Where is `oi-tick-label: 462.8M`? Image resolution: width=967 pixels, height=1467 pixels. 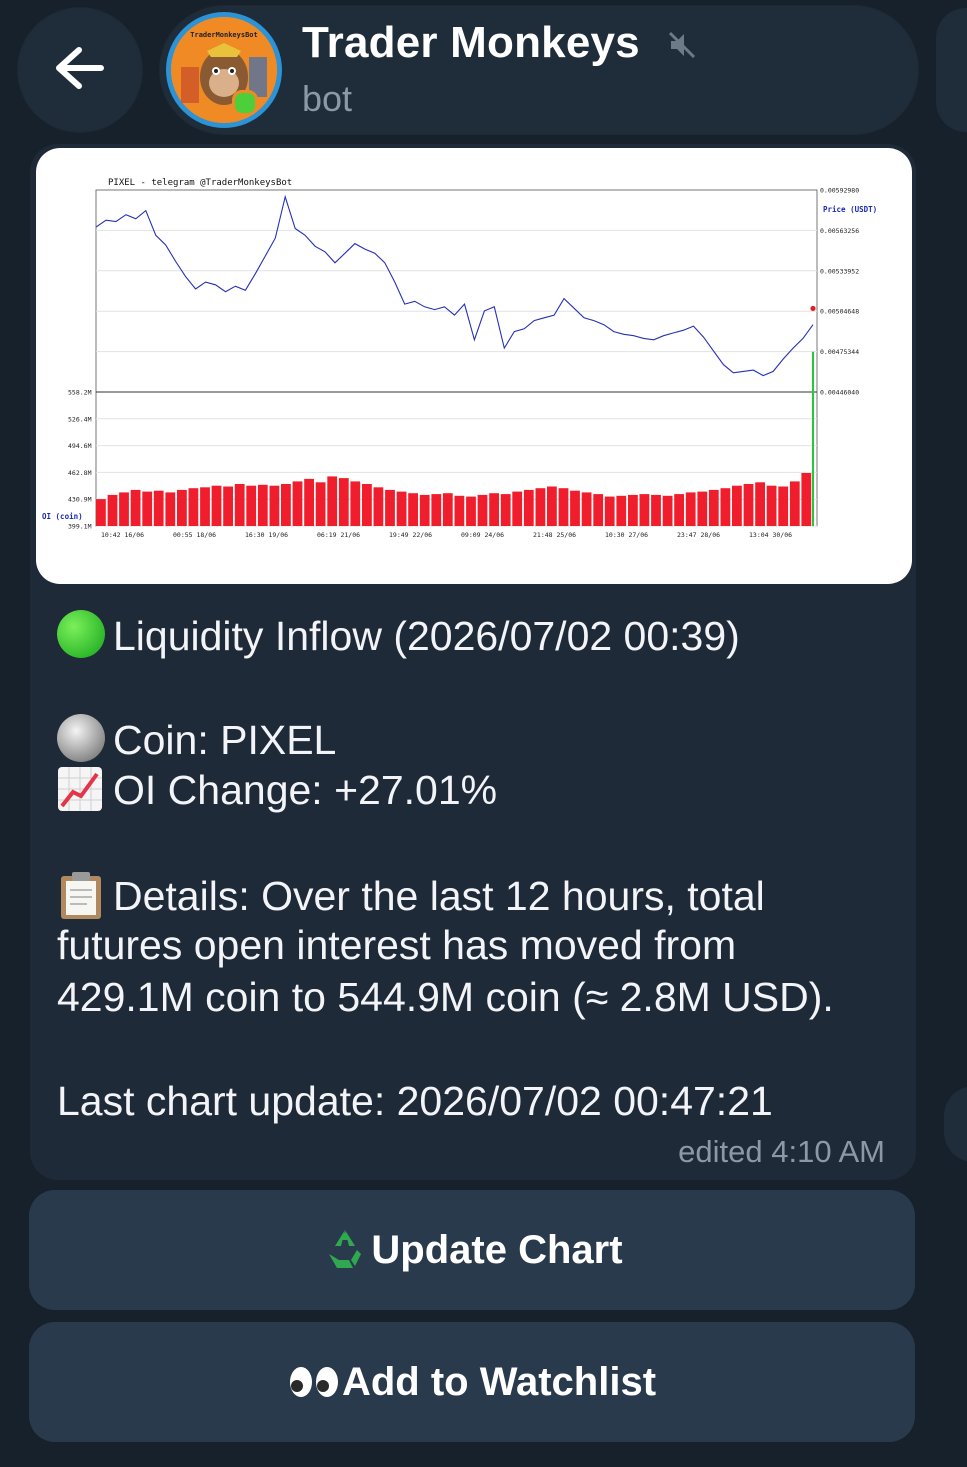 oi-tick-label: 462.8M is located at coordinates (80, 473).